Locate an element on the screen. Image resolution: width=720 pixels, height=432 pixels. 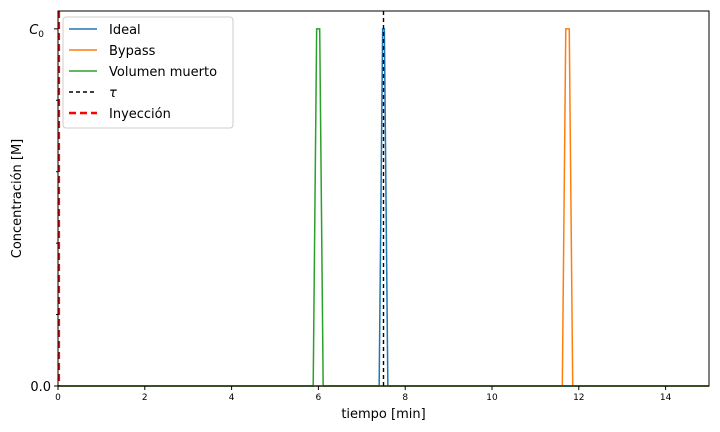
legend-label: τ is located at coordinates (113, 93).